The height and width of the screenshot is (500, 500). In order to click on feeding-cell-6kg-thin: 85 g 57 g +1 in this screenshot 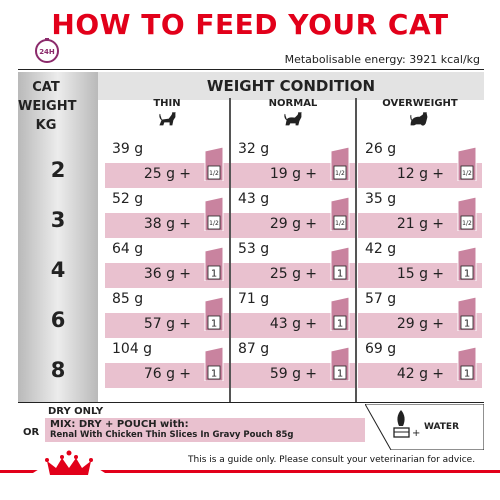, I will do `click(167, 313)`.